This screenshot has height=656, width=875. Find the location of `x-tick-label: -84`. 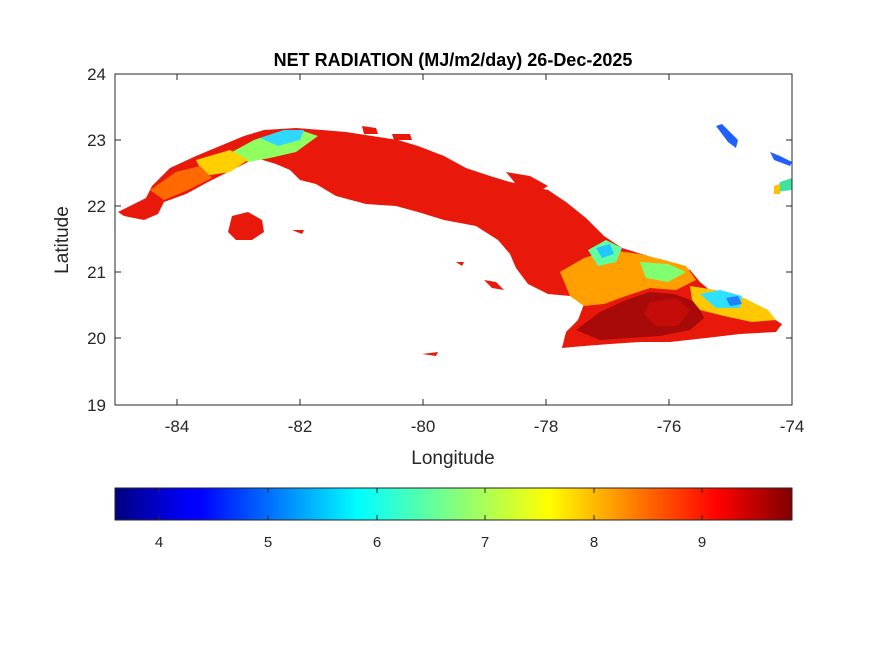

x-tick-label: -84 is located at coordinates (177, 426).